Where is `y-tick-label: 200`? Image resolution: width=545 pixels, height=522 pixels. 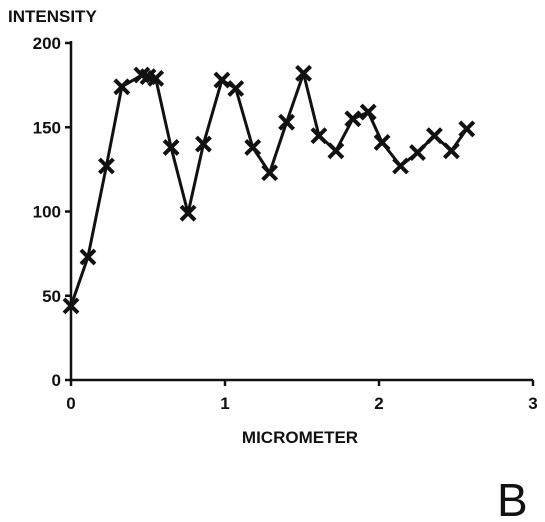 y-tick-label: 200 is located at coordinates (47, 43).